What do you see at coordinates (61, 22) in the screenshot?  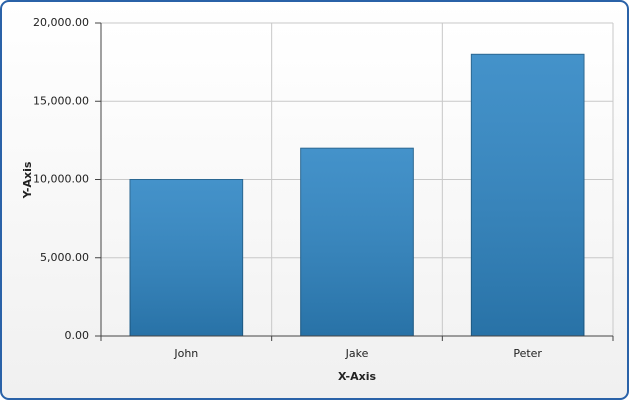 I see `y-tick-label: 20,000.00` at bounding box center [61, 22].